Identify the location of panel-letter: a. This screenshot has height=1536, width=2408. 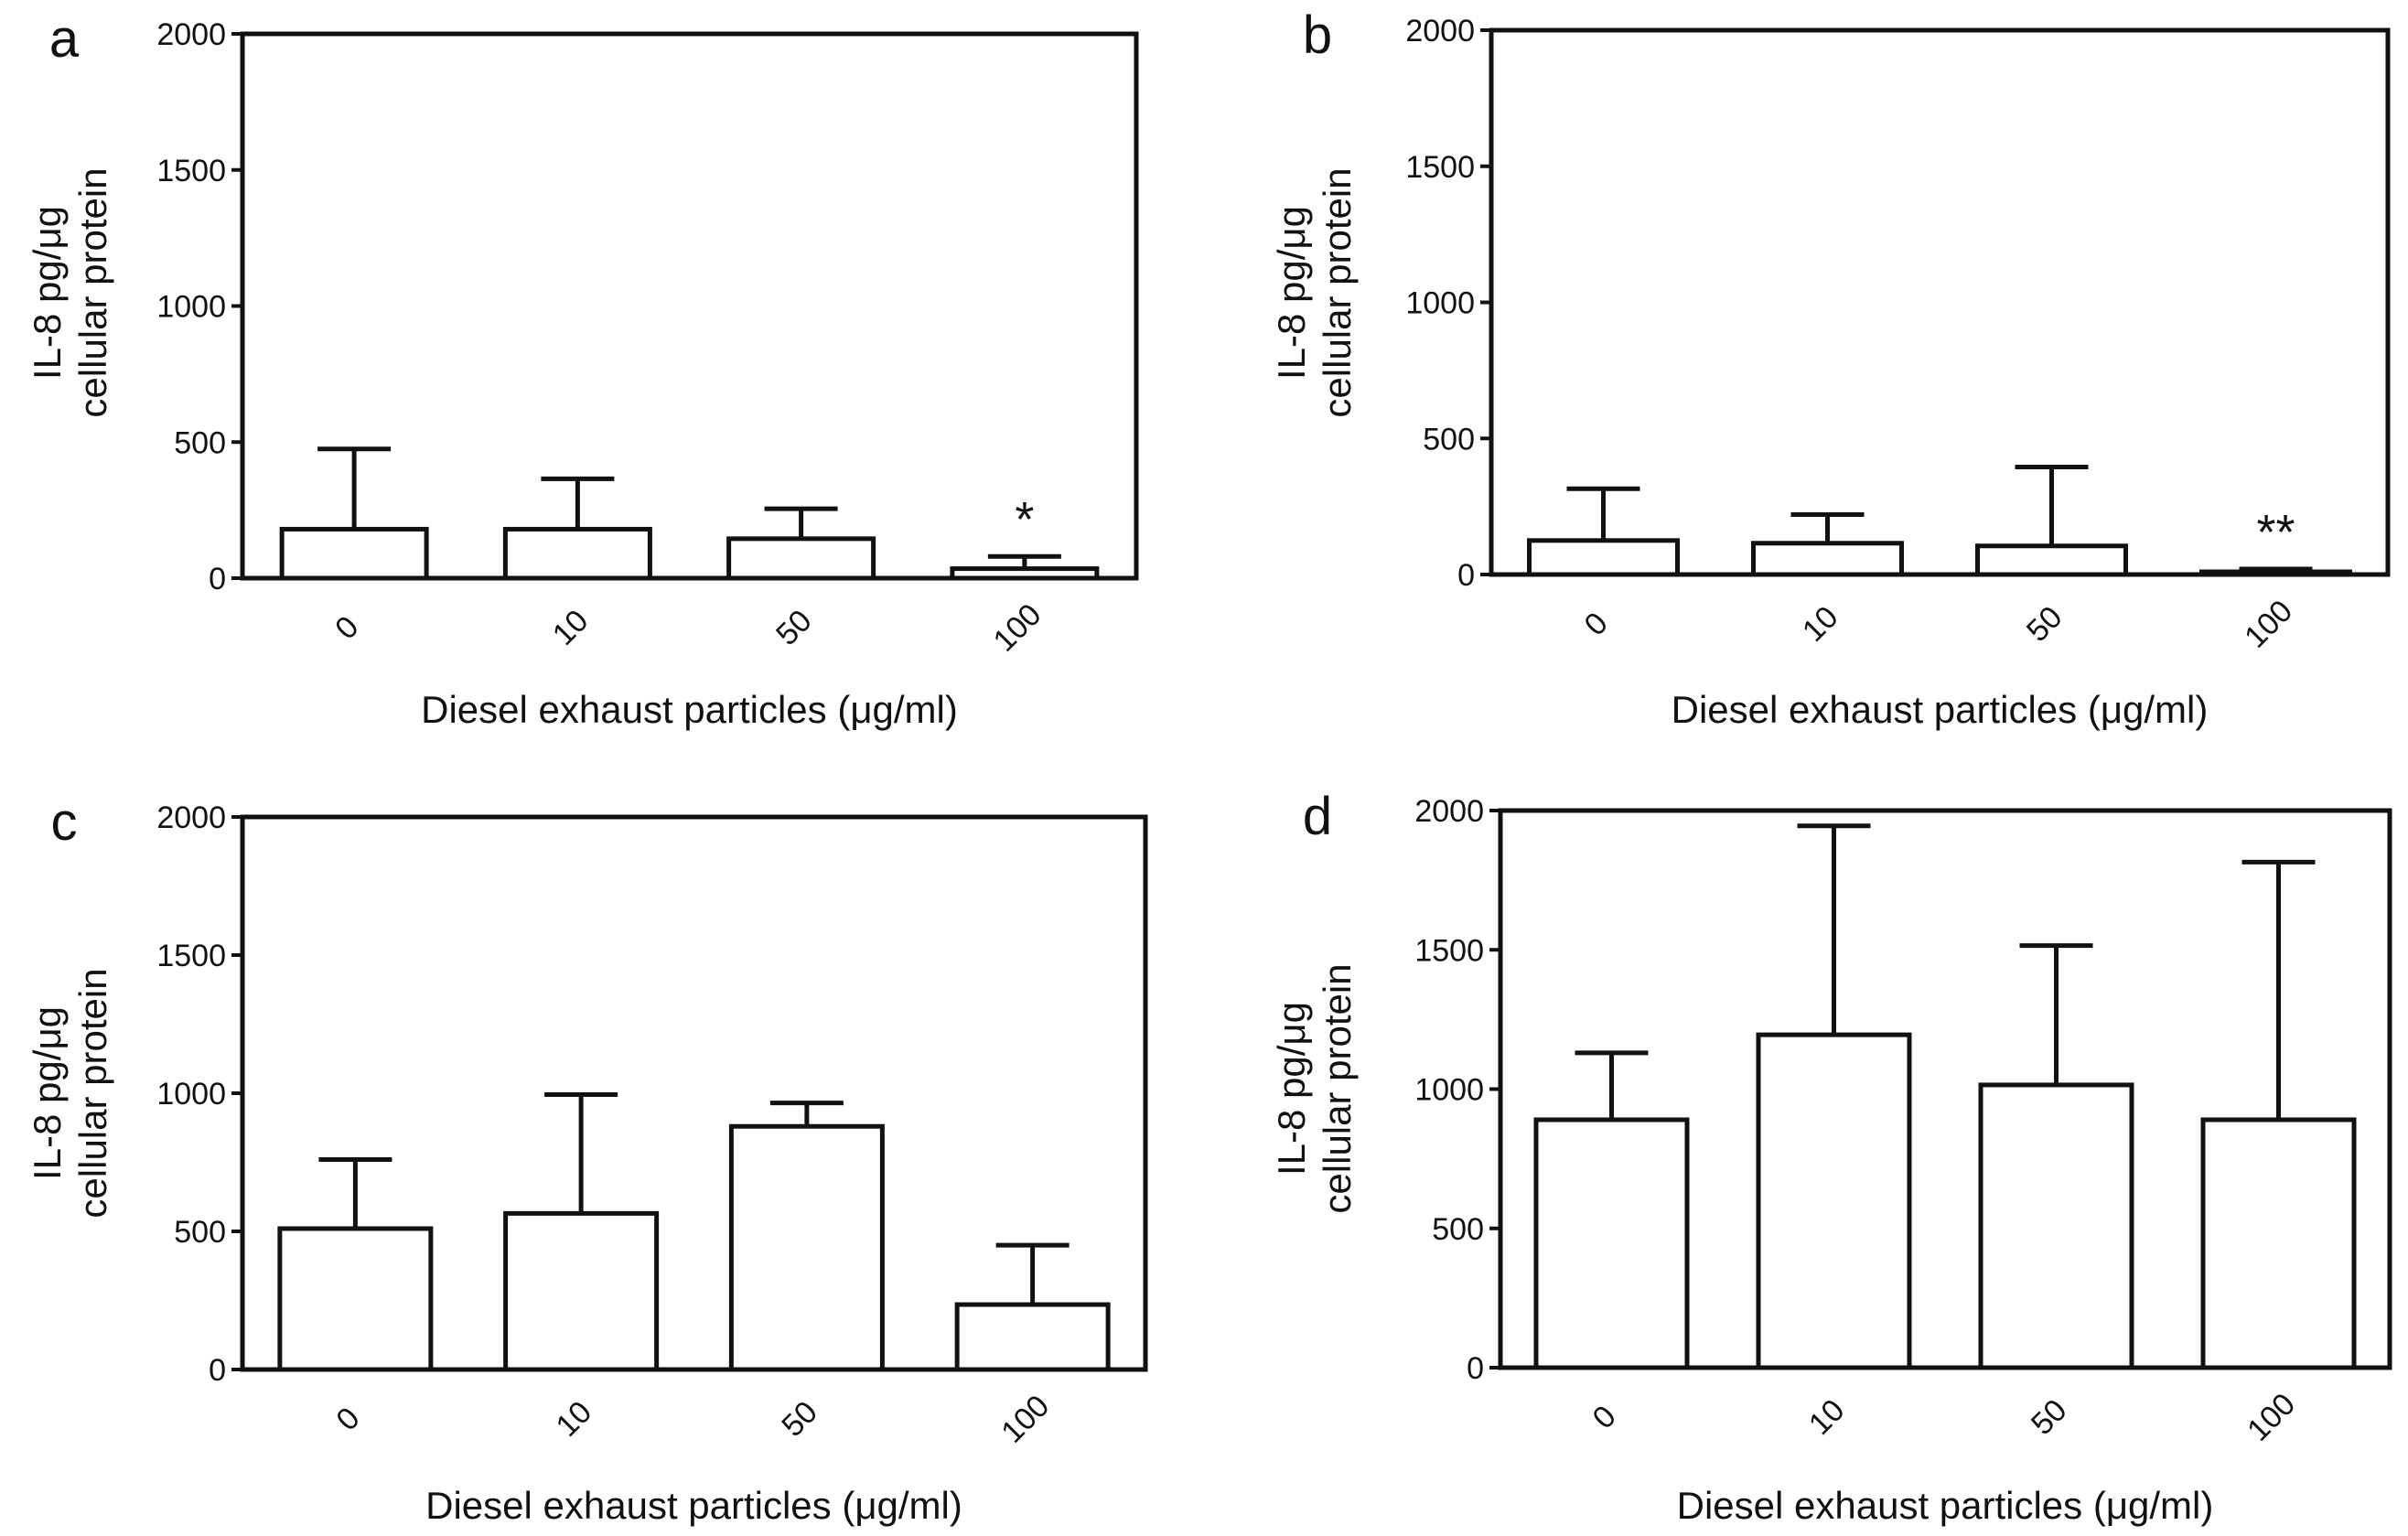
(64, 39).